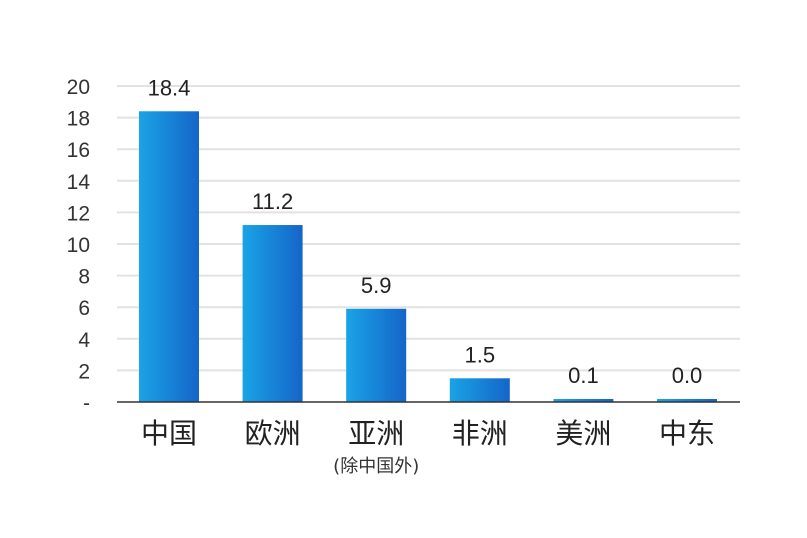  What do you see at coordinates (169, 433) in the screenshot?
I see `x-tick-label: 中国` at bounding box center [169, 433].